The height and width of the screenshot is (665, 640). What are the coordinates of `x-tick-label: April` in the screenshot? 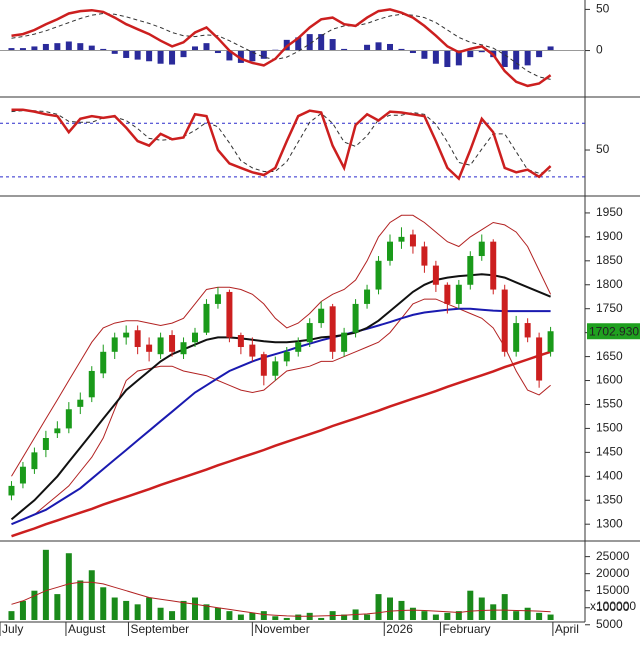 It's located at (567, 629).